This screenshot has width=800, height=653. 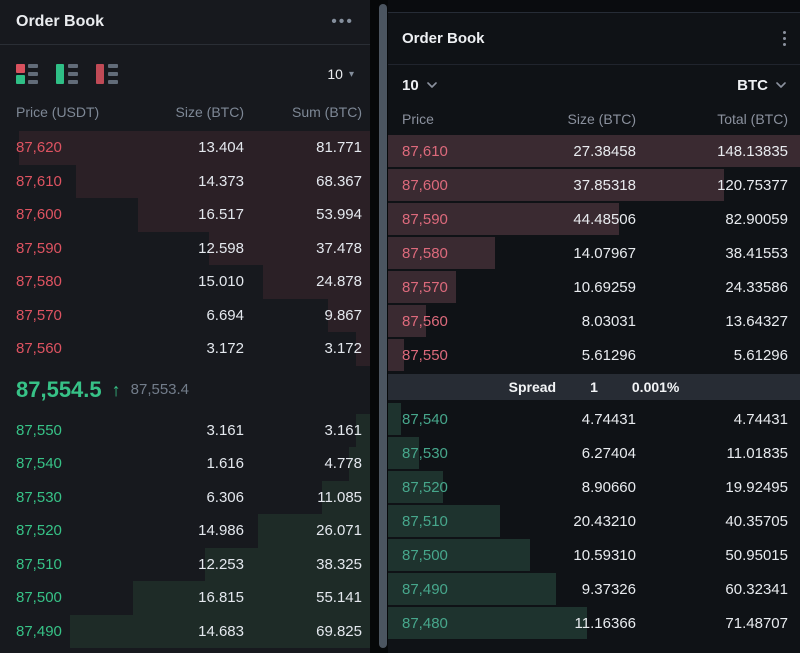 I want to click on spread-percent: 0.001%, so click(x=655, y=387).